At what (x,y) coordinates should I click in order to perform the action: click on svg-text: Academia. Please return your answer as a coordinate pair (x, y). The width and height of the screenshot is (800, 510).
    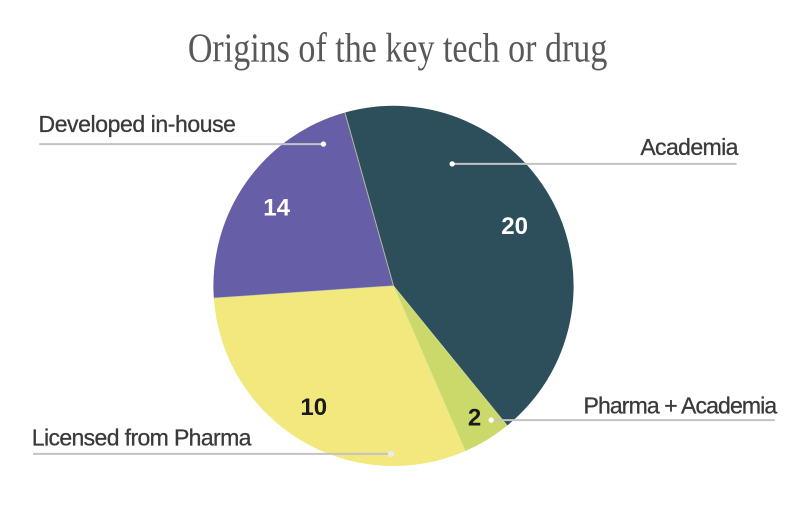
    Looking at the image, I should click on (689, 147).